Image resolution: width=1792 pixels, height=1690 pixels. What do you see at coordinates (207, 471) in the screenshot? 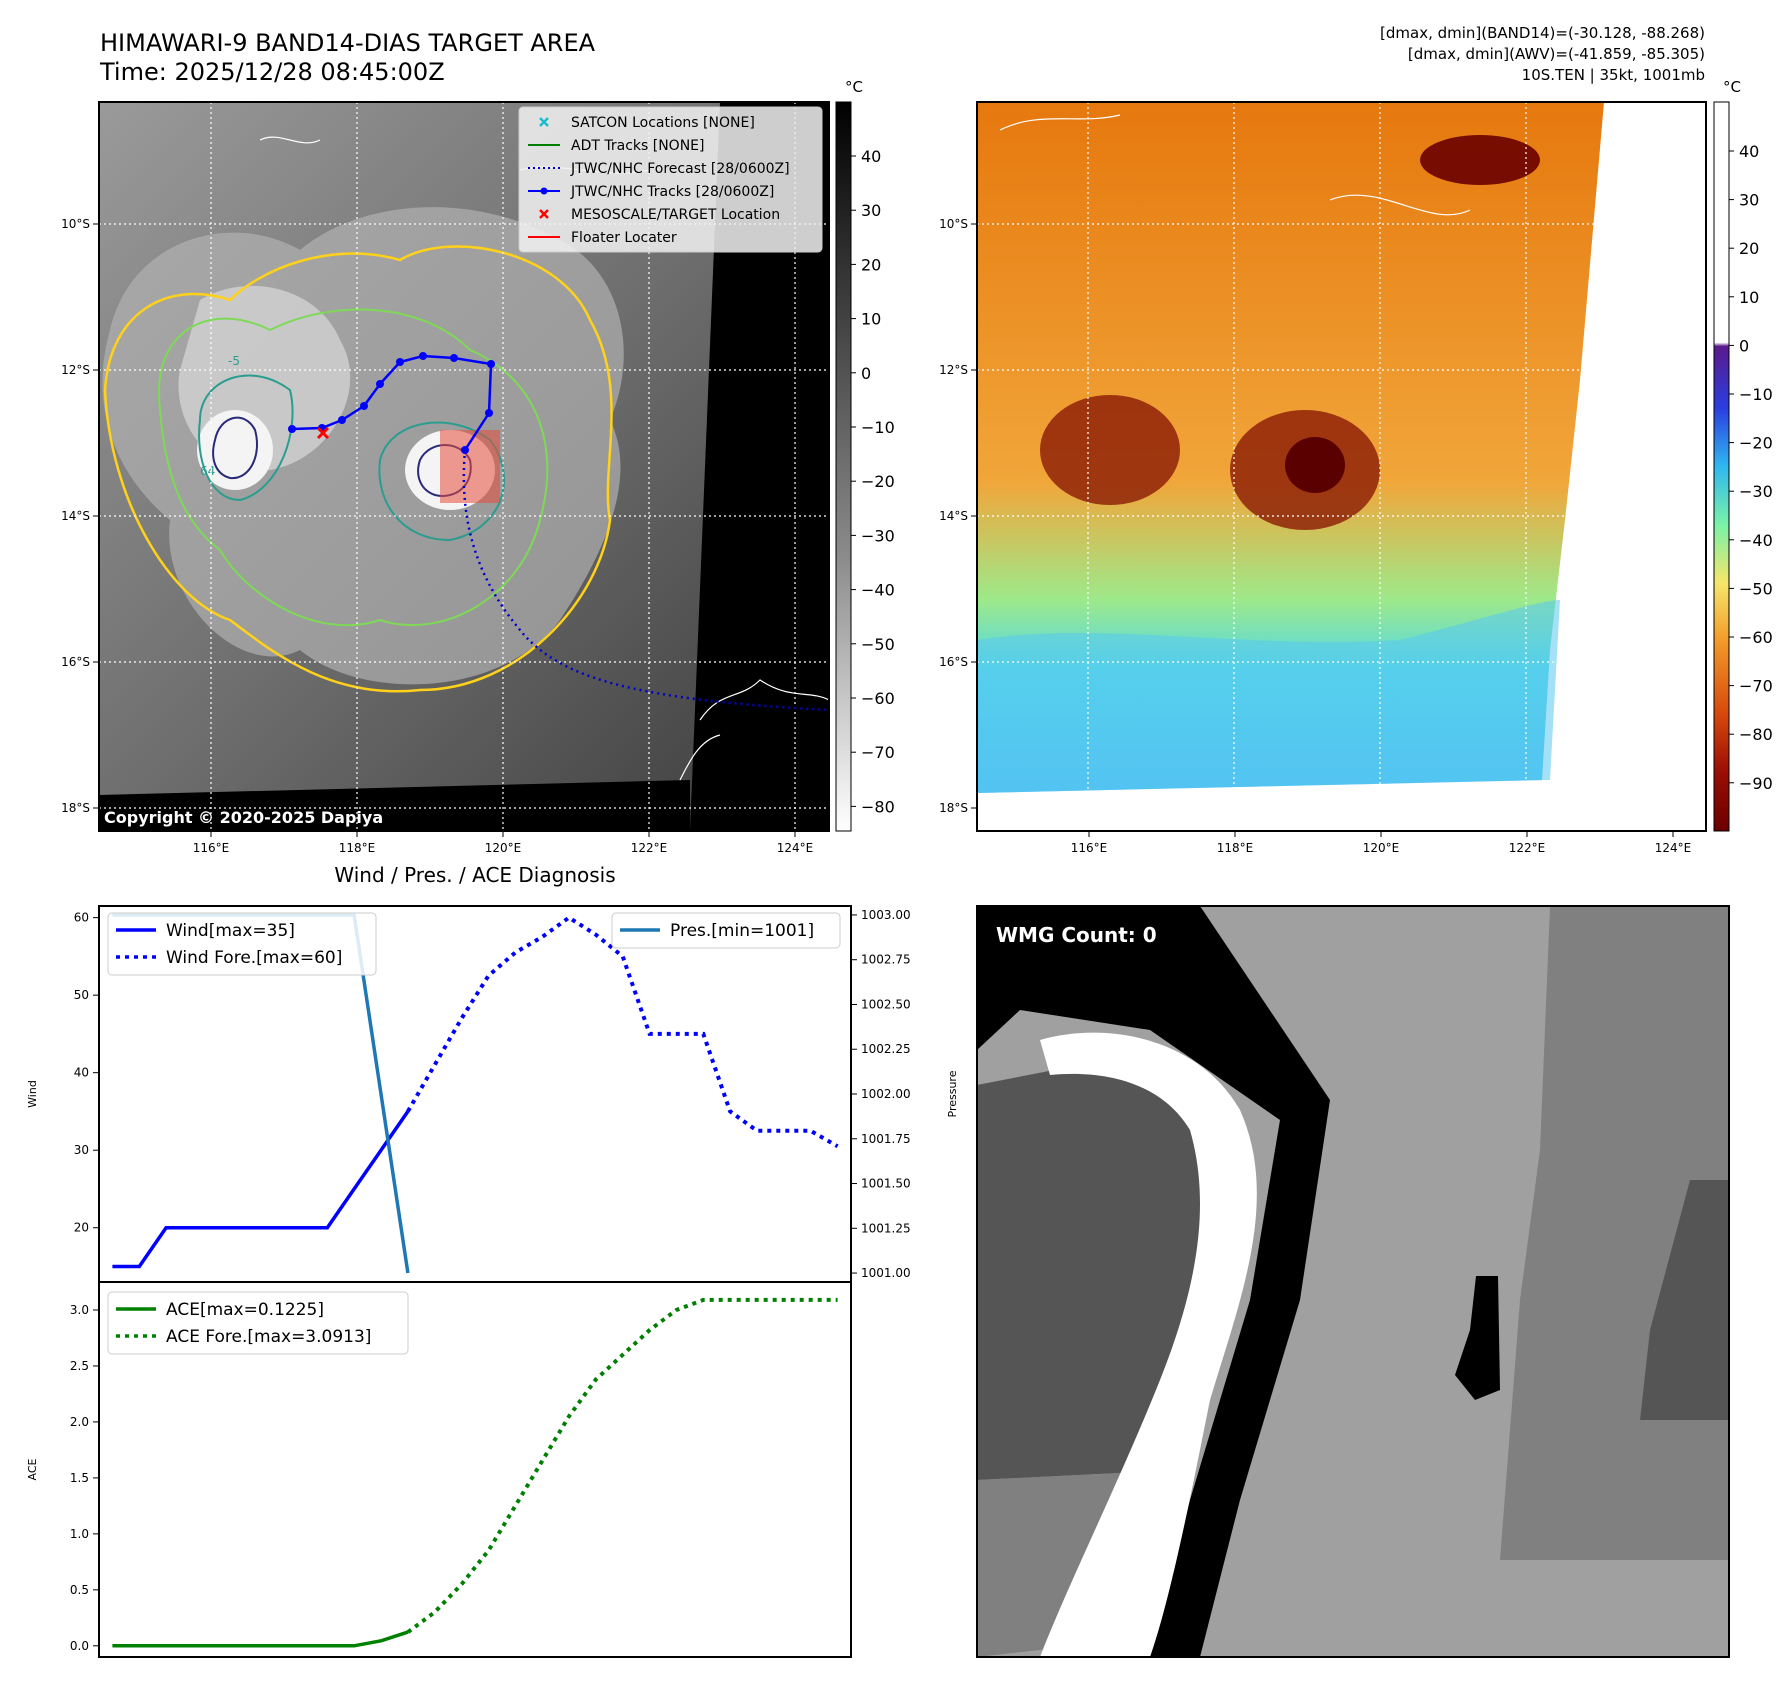
I see `contour-label-64: 64` at bounding box center [207, 471].